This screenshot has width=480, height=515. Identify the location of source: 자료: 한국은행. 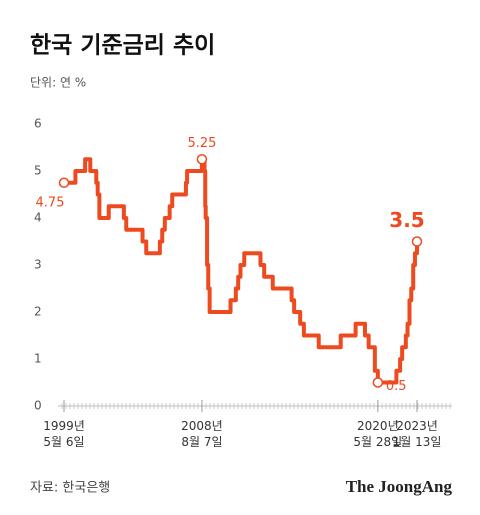
(70, 488).